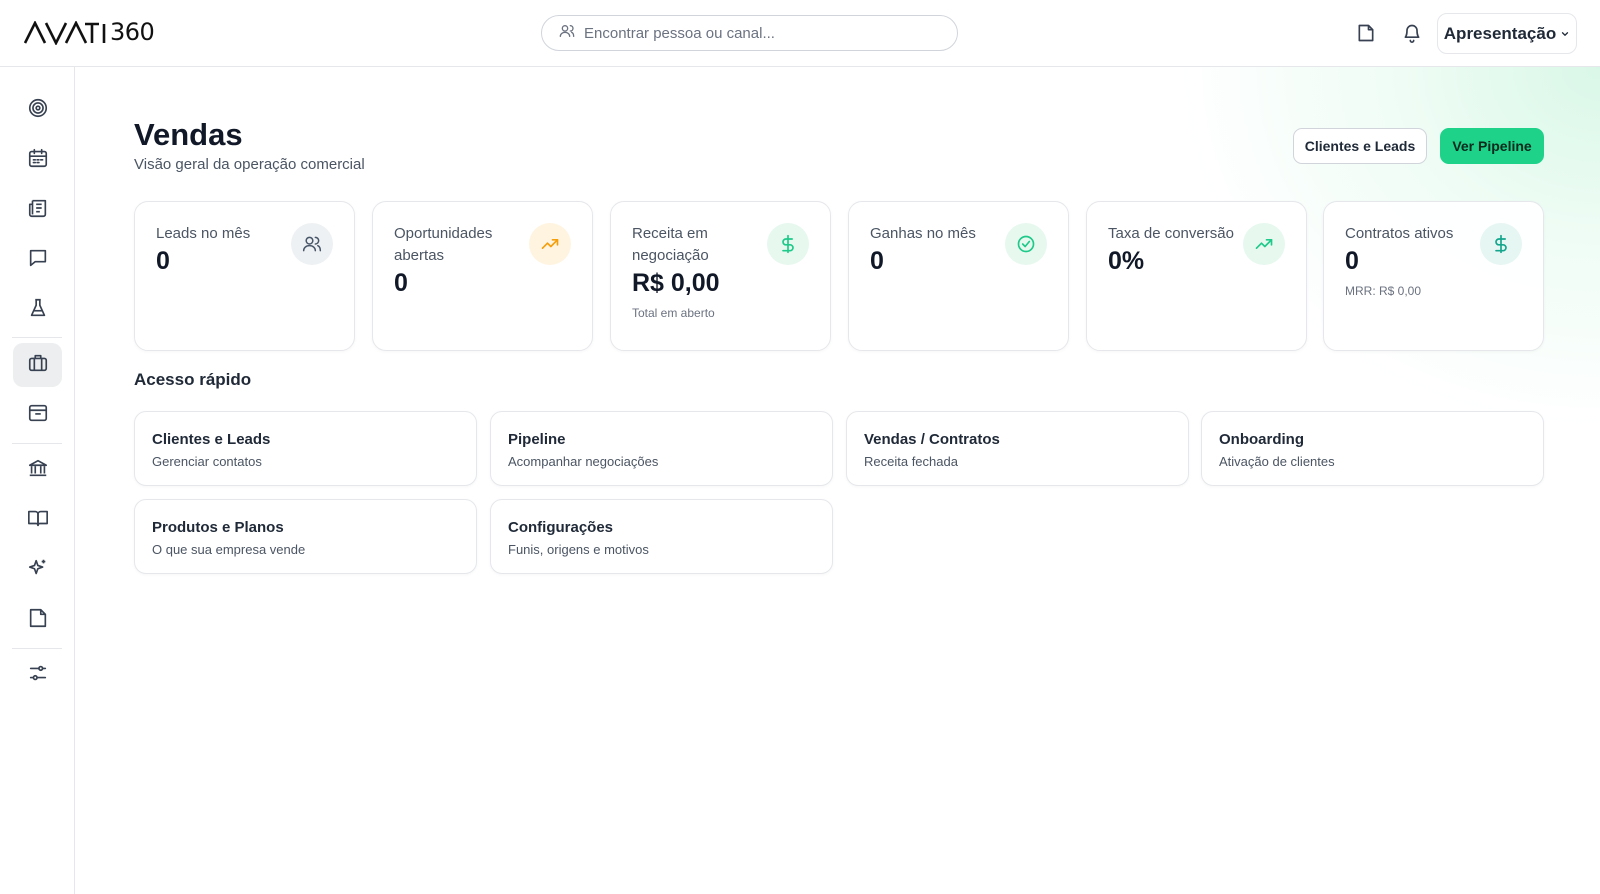 The image size is (1600, 894). Describe the element at coordinates (1412, 33) in the screenshot. I see `bell-icon` at that location.